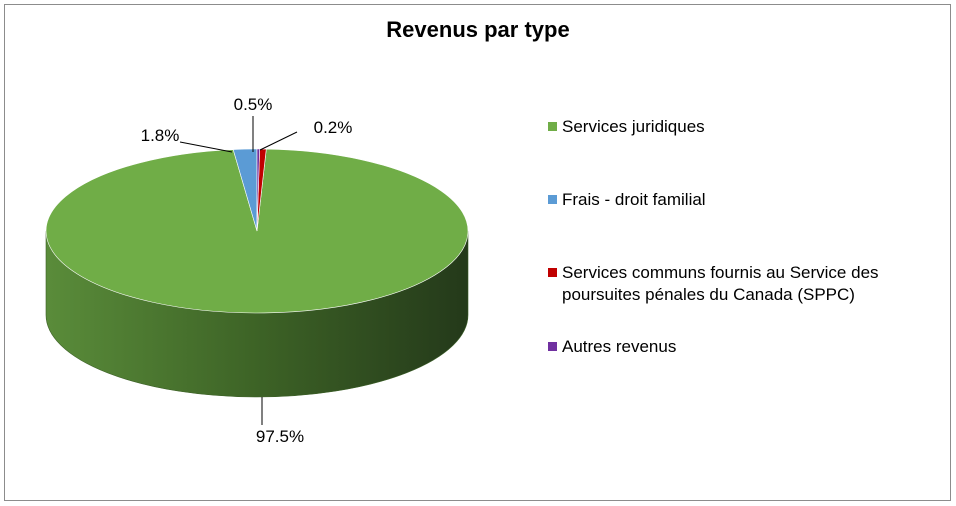 This screenshot has height=506, width=956. I want to click on data-label-autres-revenus: 0.2%, so click(333, 127).